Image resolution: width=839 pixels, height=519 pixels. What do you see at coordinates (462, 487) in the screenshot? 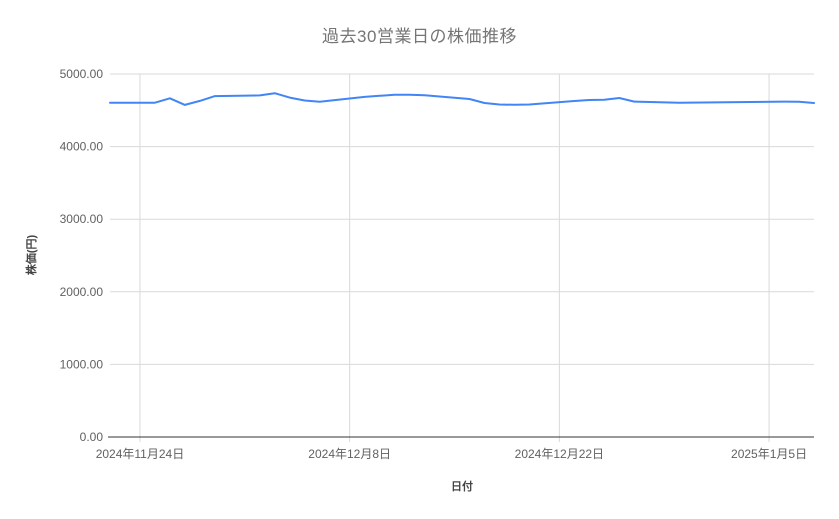
I see `x-axis-title: 日付` at bounding box center [462, 487].